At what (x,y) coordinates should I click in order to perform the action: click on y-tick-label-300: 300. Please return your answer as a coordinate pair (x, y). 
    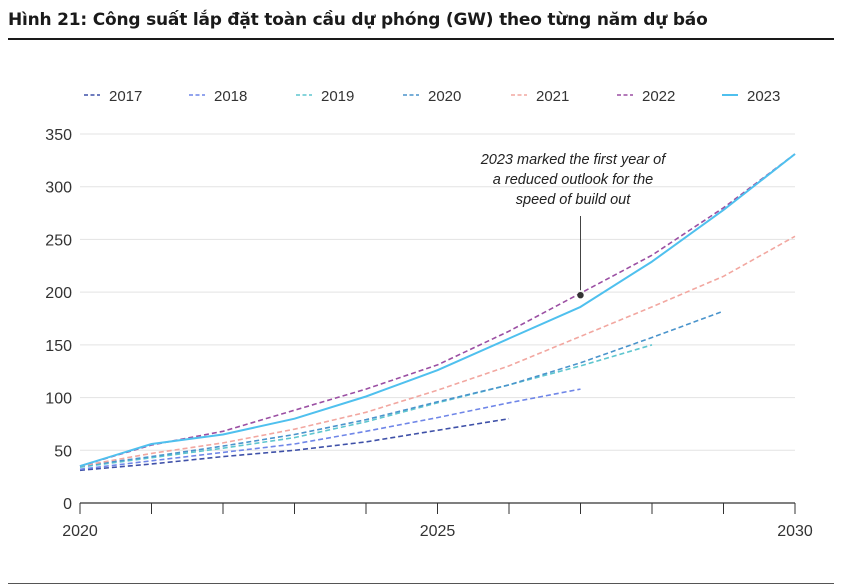
    Looking at the image, I should click on (58, 188).